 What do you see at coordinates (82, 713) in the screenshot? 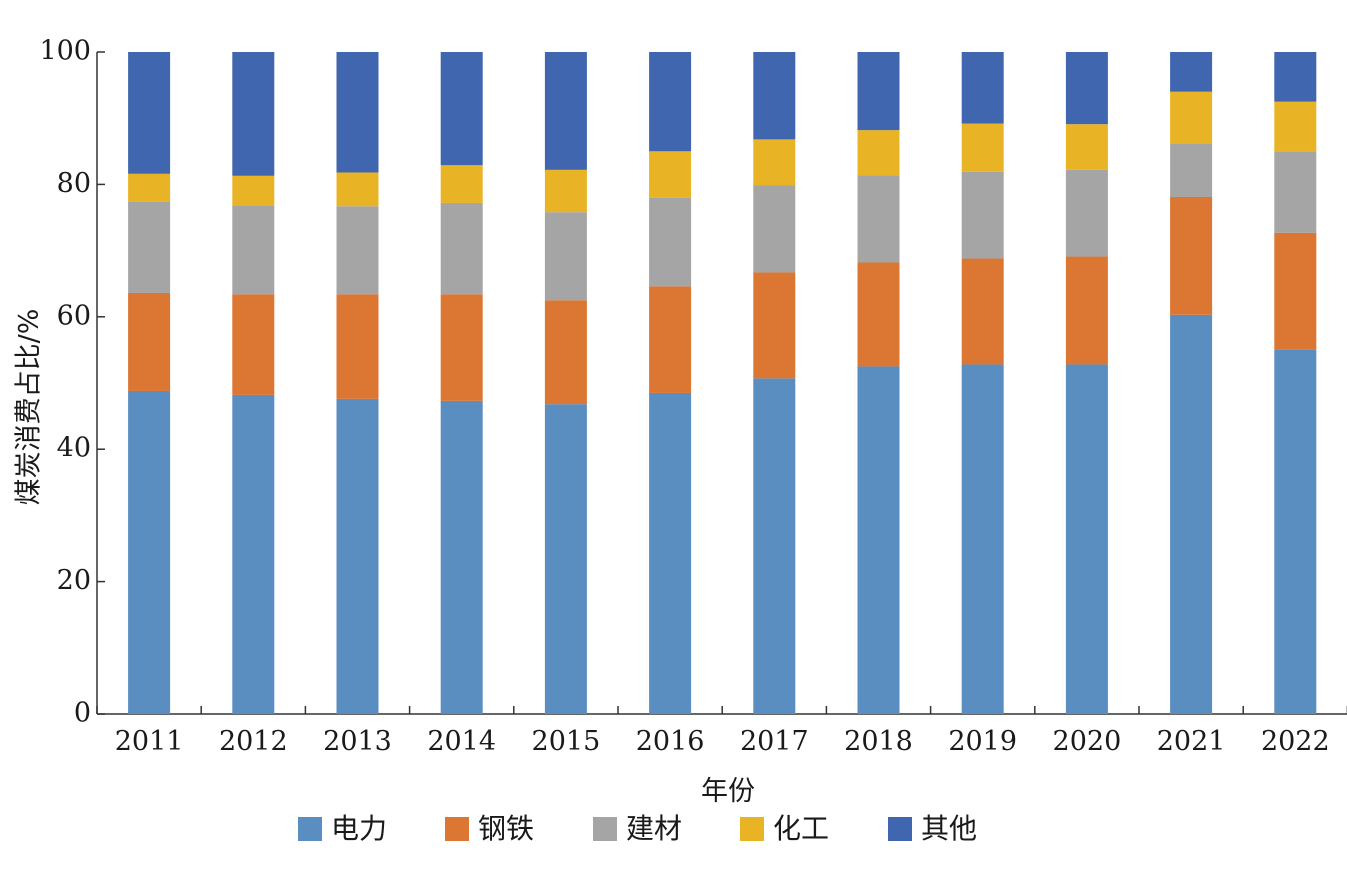
I see `y-tick-label: 0` at bounding box center [82, 713].